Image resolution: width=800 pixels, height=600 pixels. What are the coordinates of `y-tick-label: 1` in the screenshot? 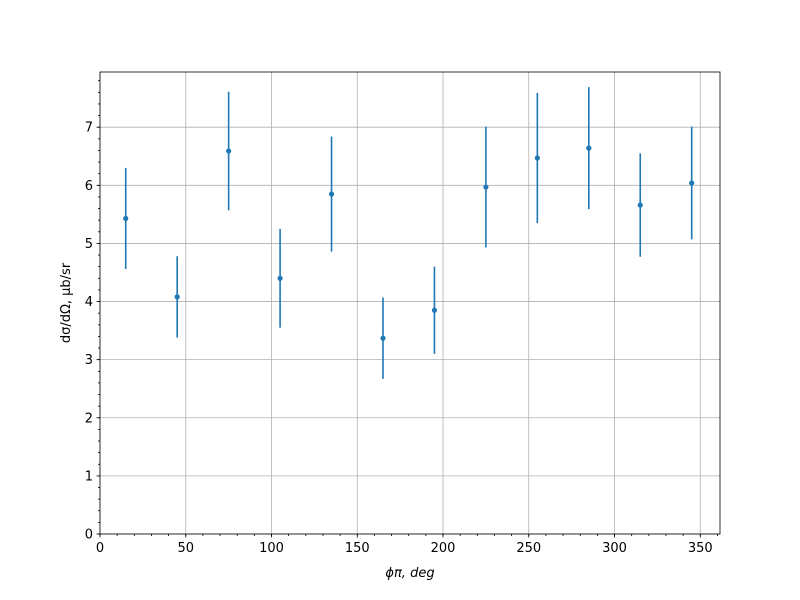 It's located at (89, 476).